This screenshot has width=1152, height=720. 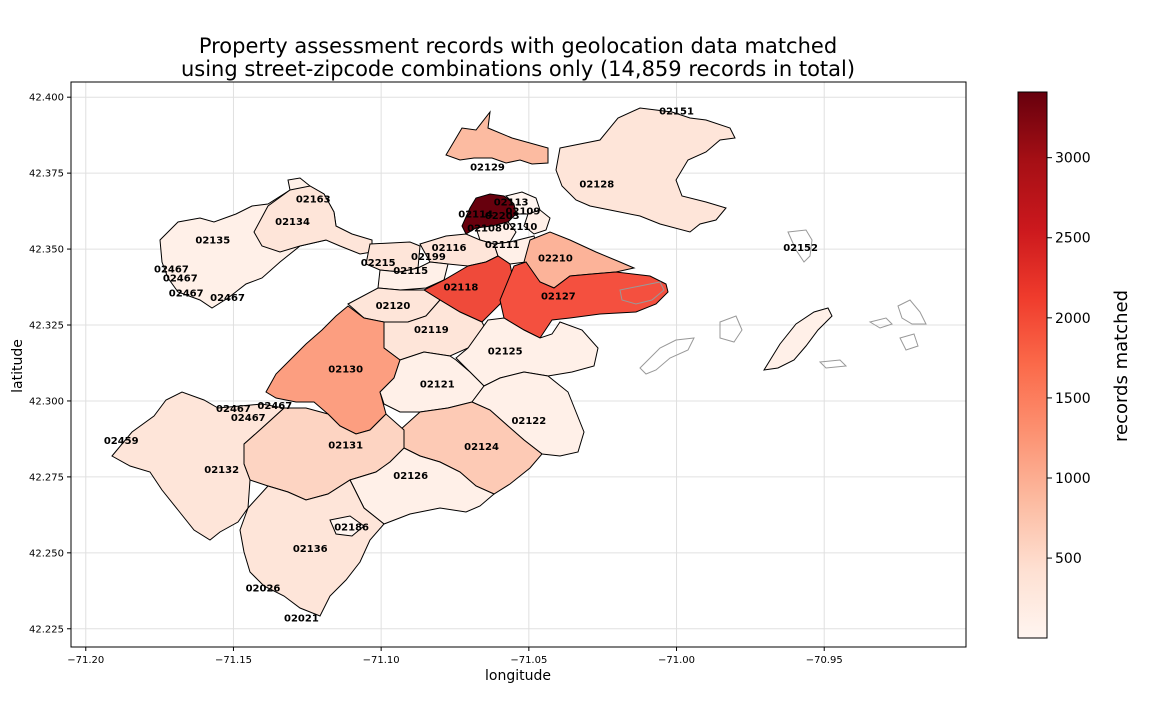 I want to click on colorbar: 500 1000 1500 2000 2500 3000 records matched, so click(x=1074, y=365).